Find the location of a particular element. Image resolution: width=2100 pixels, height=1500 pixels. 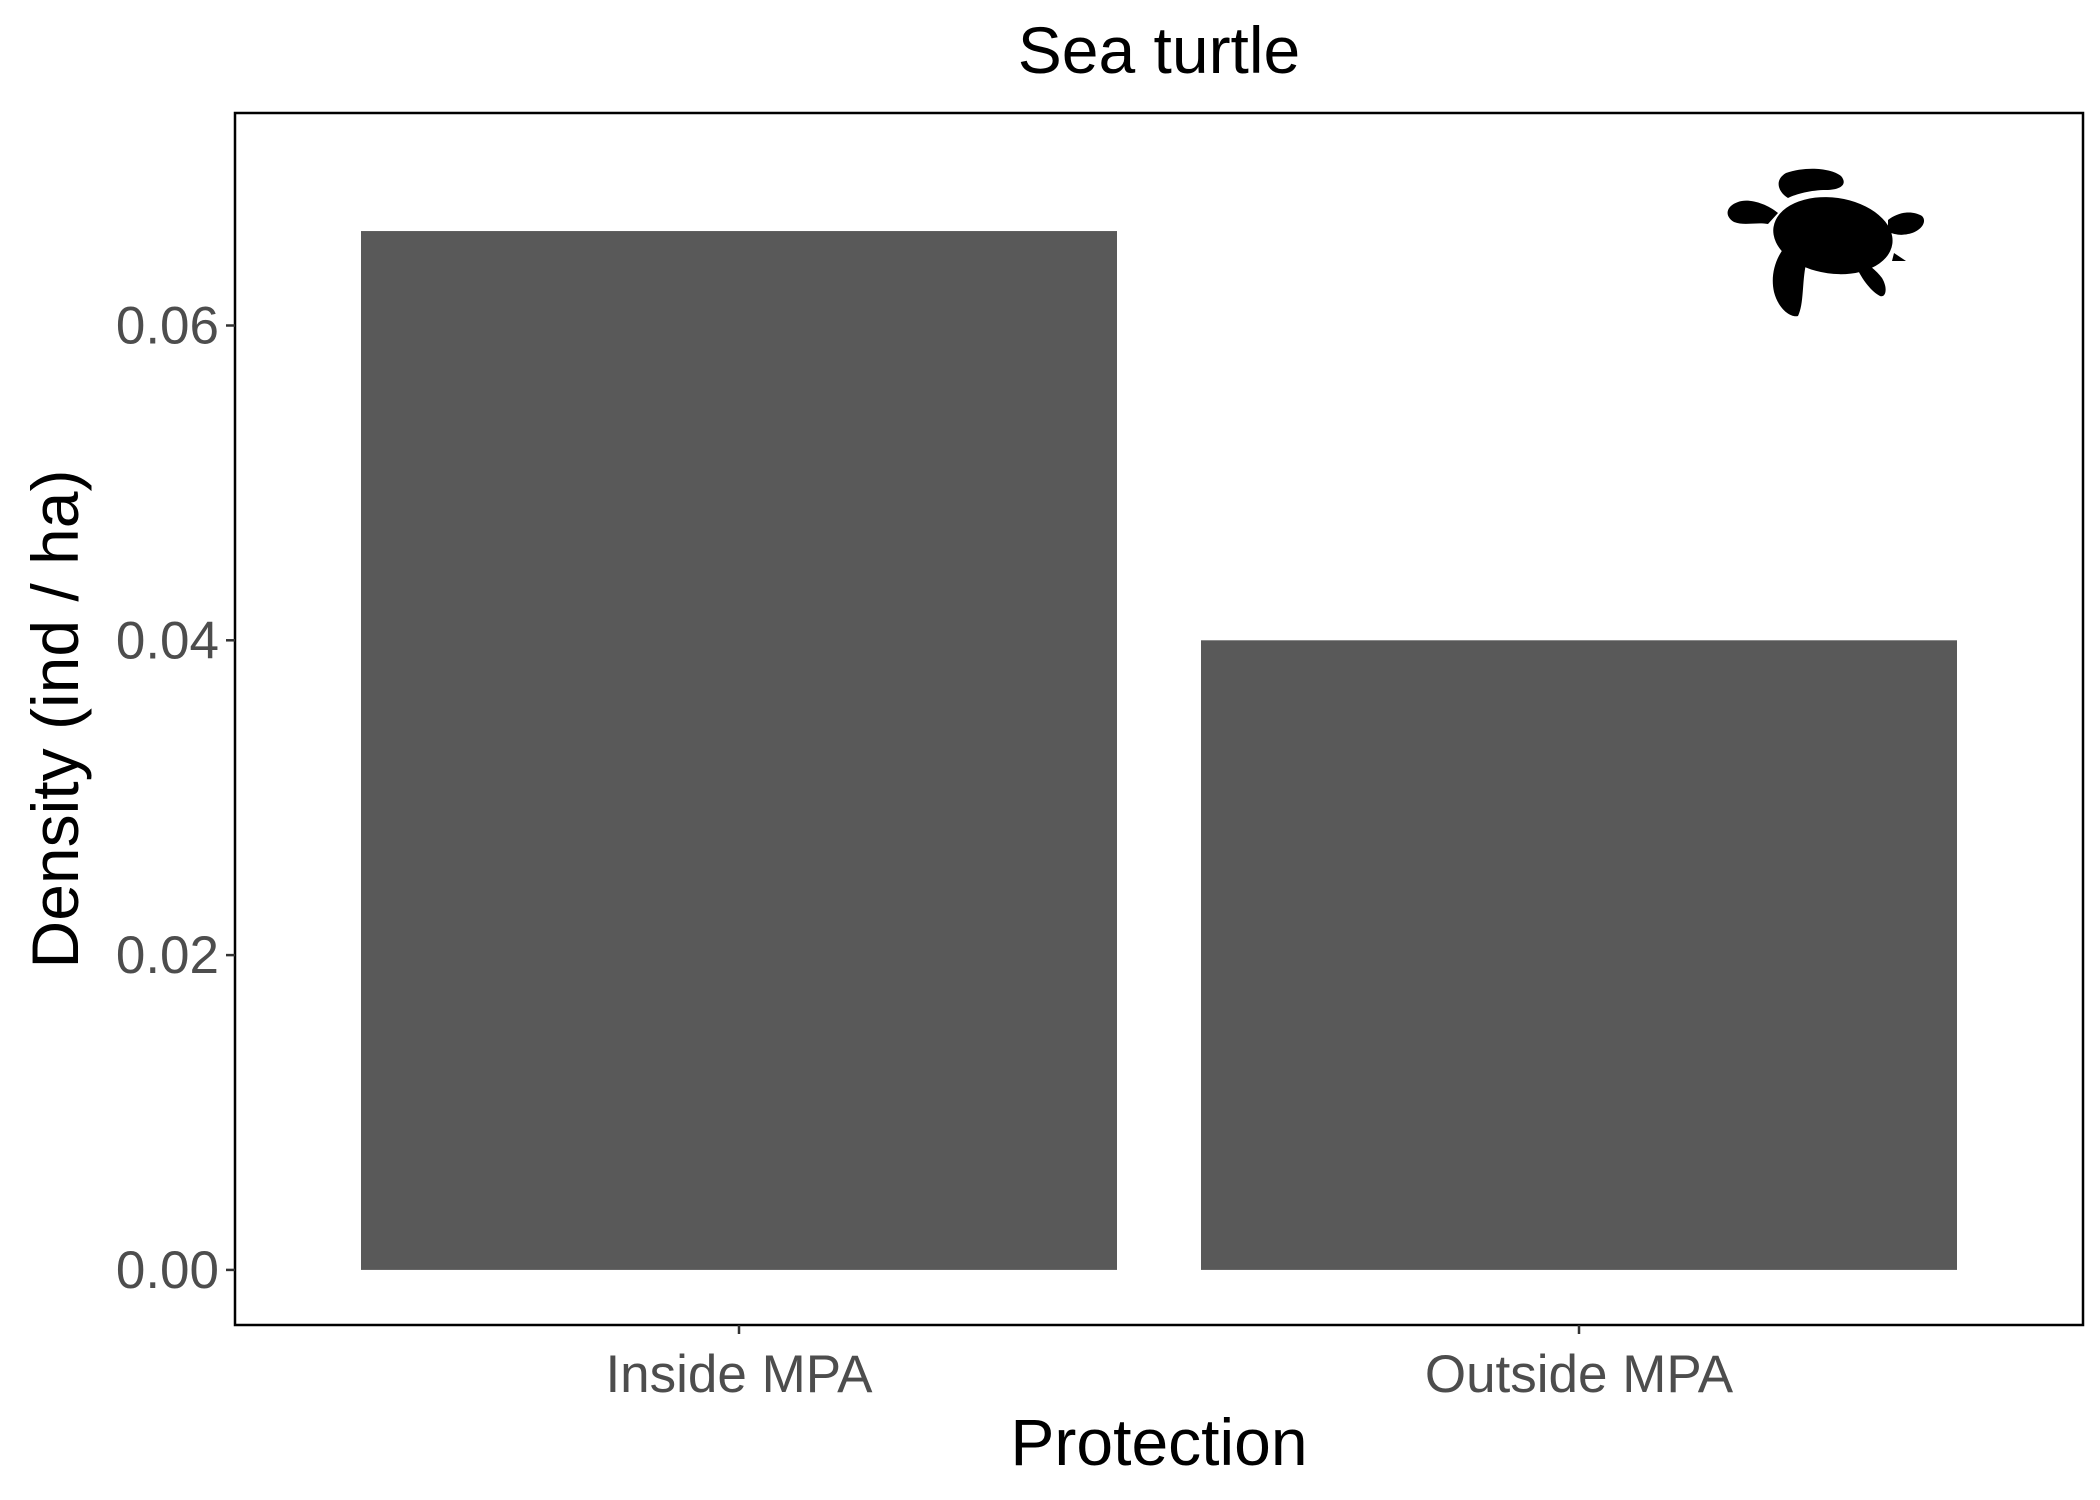

y-tick-label: 0.02 is located at coordinates (167, 955).